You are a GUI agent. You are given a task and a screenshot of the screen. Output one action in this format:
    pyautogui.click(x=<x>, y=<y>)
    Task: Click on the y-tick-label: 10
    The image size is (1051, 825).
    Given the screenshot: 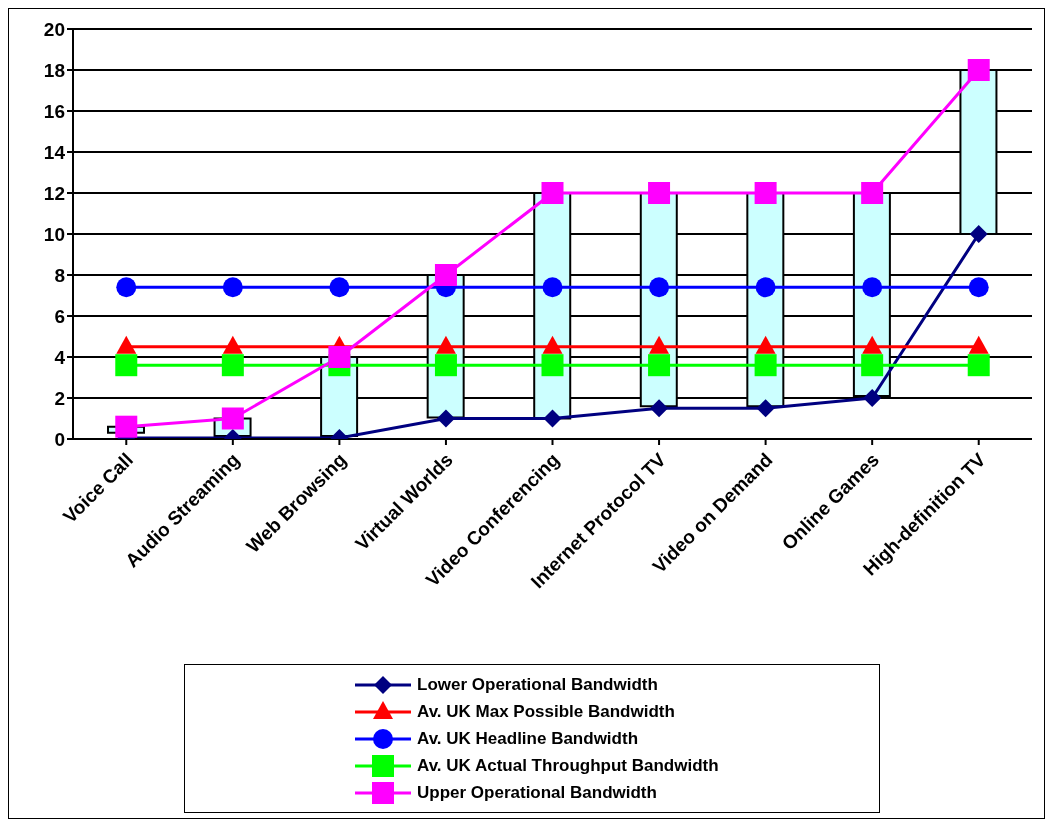 What is the action you would take?
    pyautogui.click(x=54, y=234)
    